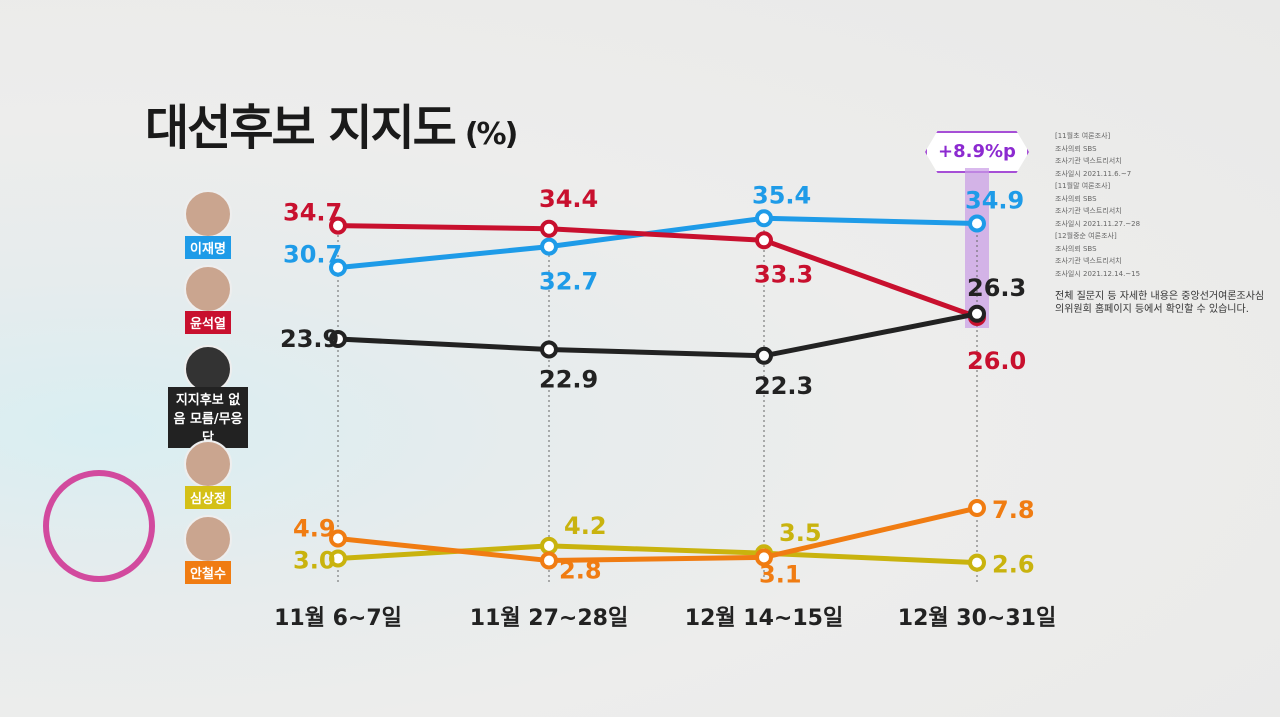 This screenshot has height=717, width=1280. Describe the element at coordinates (208, 322) in the screenshot. I see `candidate-name: 윤석열` at that location.